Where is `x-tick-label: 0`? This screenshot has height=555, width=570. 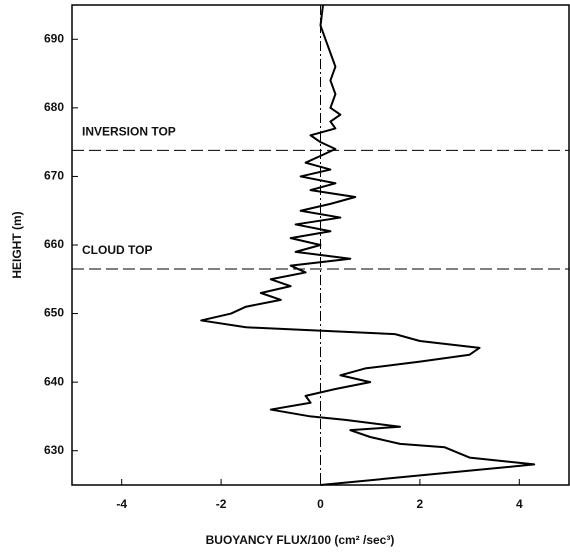 x-tick-label: 0 is located at coordinates (320, 504).